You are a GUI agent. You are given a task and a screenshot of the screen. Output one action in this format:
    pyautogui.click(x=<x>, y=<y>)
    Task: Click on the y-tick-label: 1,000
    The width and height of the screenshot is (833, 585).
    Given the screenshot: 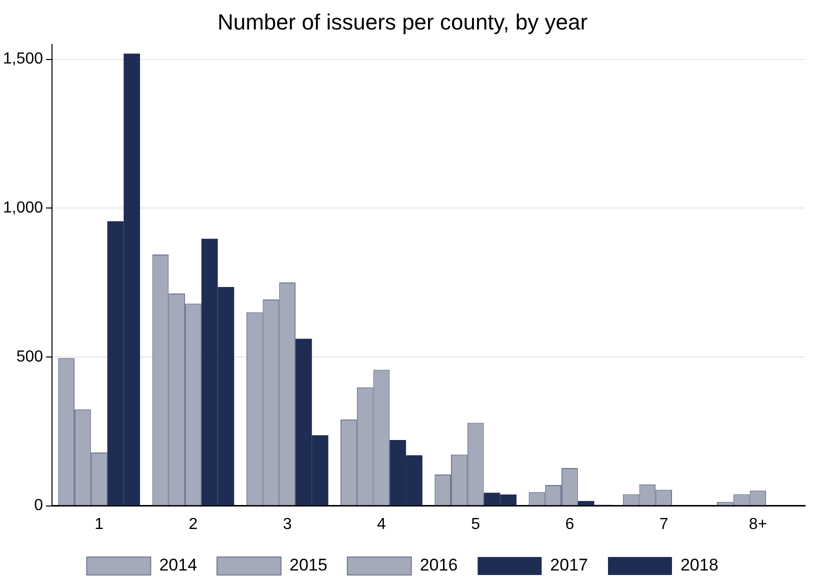 What is the action you would take?
    pyautogui.click(x=23, y=208)
    